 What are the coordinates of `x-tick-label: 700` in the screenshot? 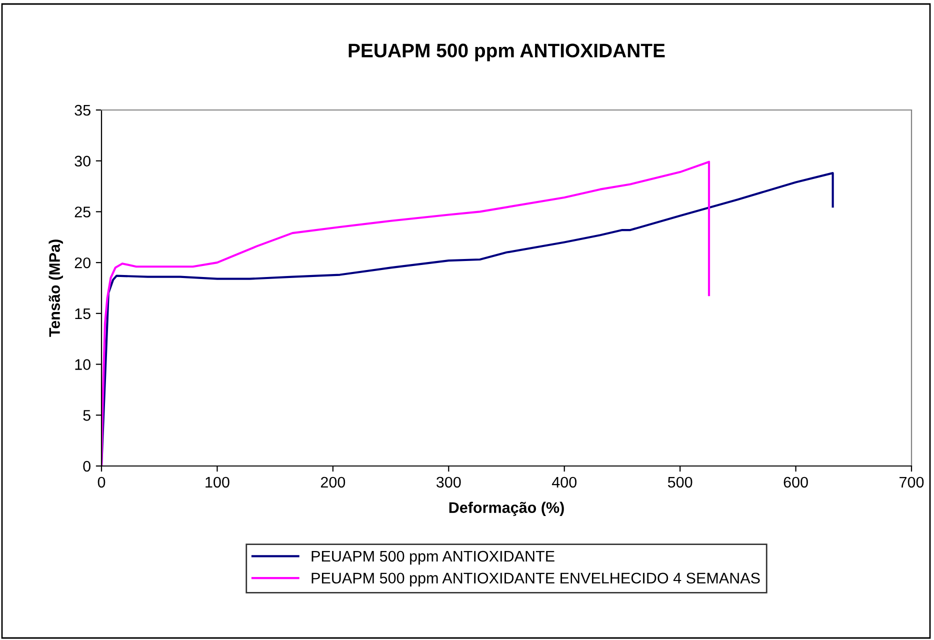 It's located at (912, 482).